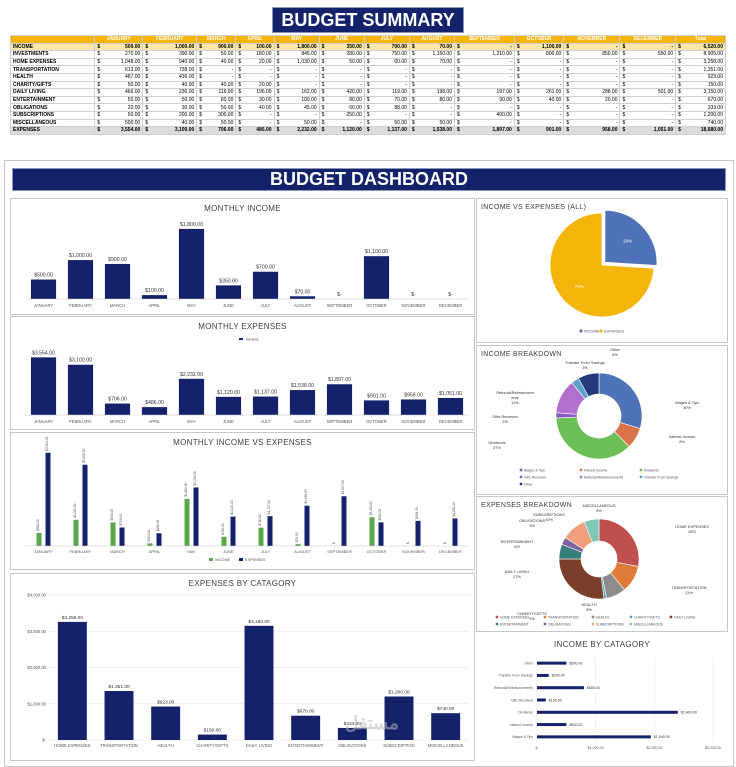 This screenshot has height=767, width=736. What do you see at coordinates (36, 595) in the screenshot?
I see `tick-label: $4,000.00` at bounding box center [36, 595].